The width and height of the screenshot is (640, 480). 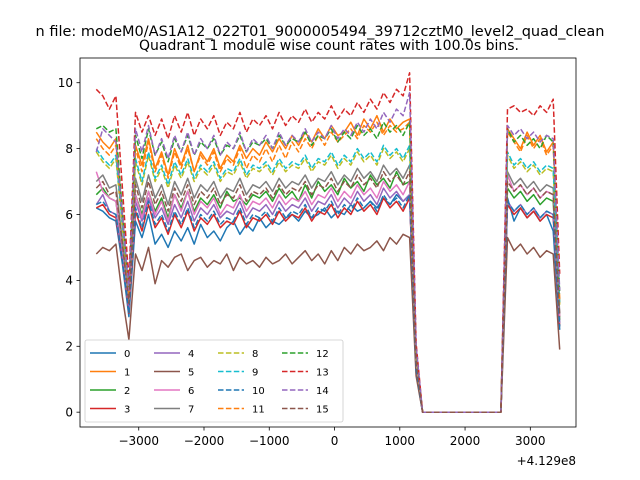 I want to click on legend-label-13: 13, so click(x=322, y=372).